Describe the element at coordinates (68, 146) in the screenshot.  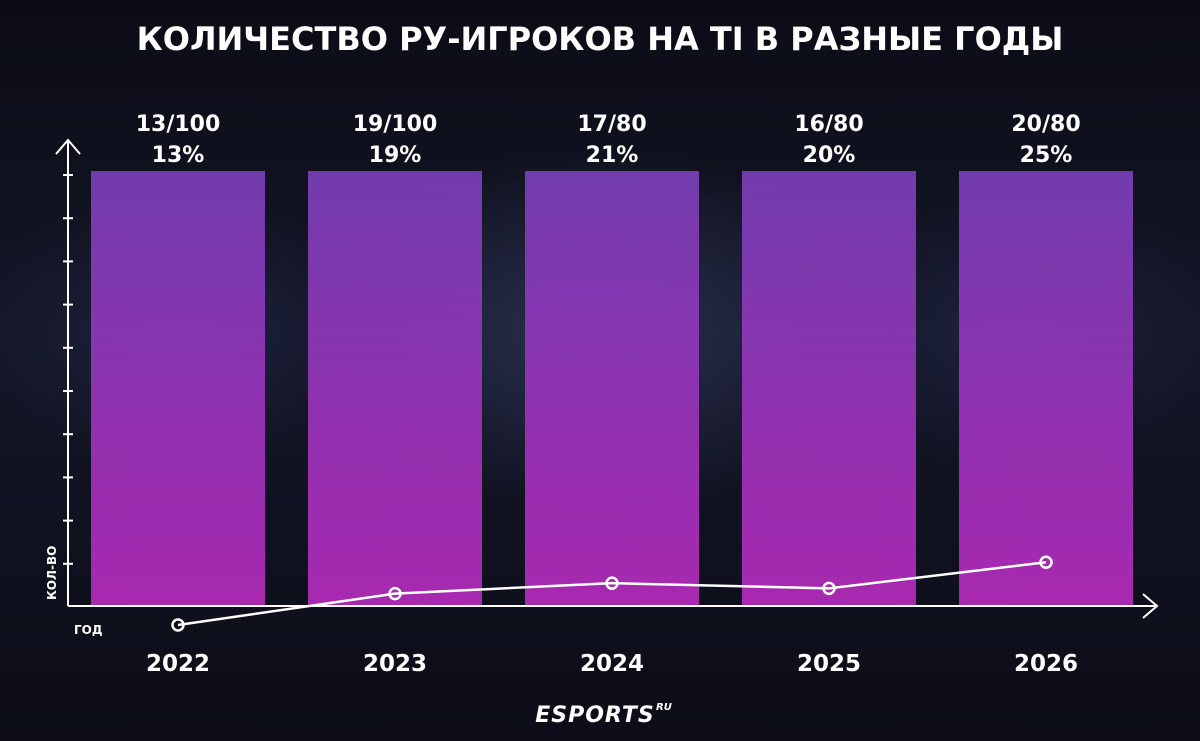
I see `y-axis-arrow-icon` at that location.